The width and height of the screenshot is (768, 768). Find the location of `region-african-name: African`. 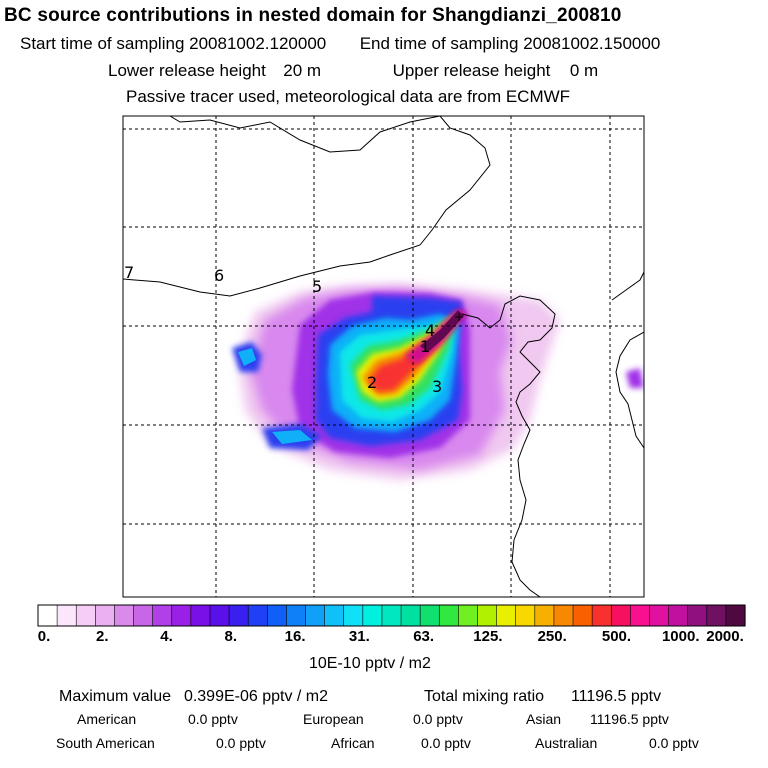

region-african-name: African is located at coordinates (353, 743).